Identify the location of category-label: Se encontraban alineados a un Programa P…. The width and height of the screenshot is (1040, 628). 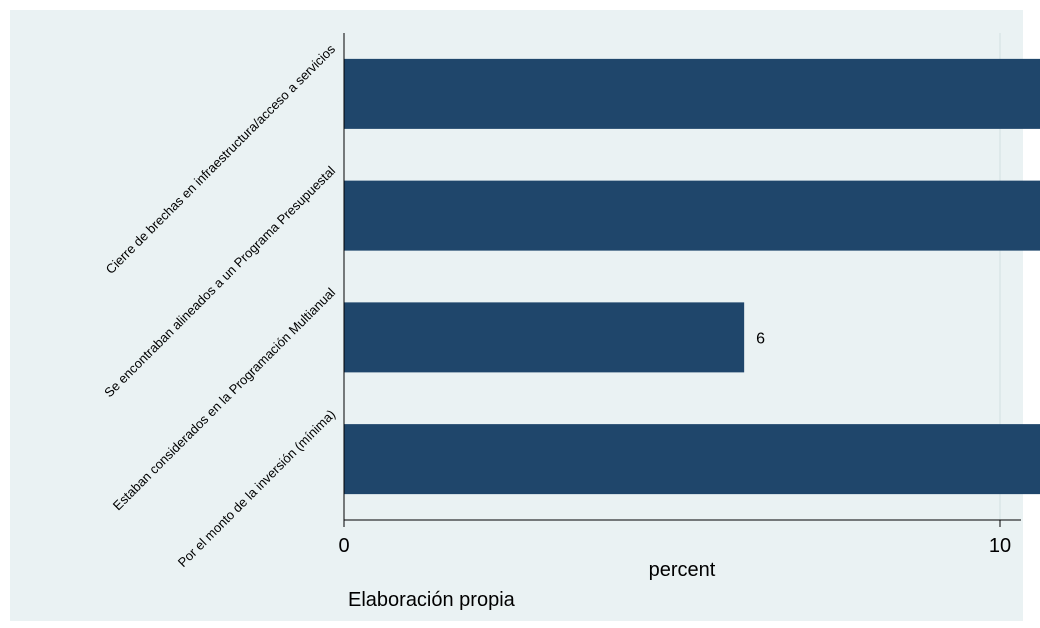
(219, 281).